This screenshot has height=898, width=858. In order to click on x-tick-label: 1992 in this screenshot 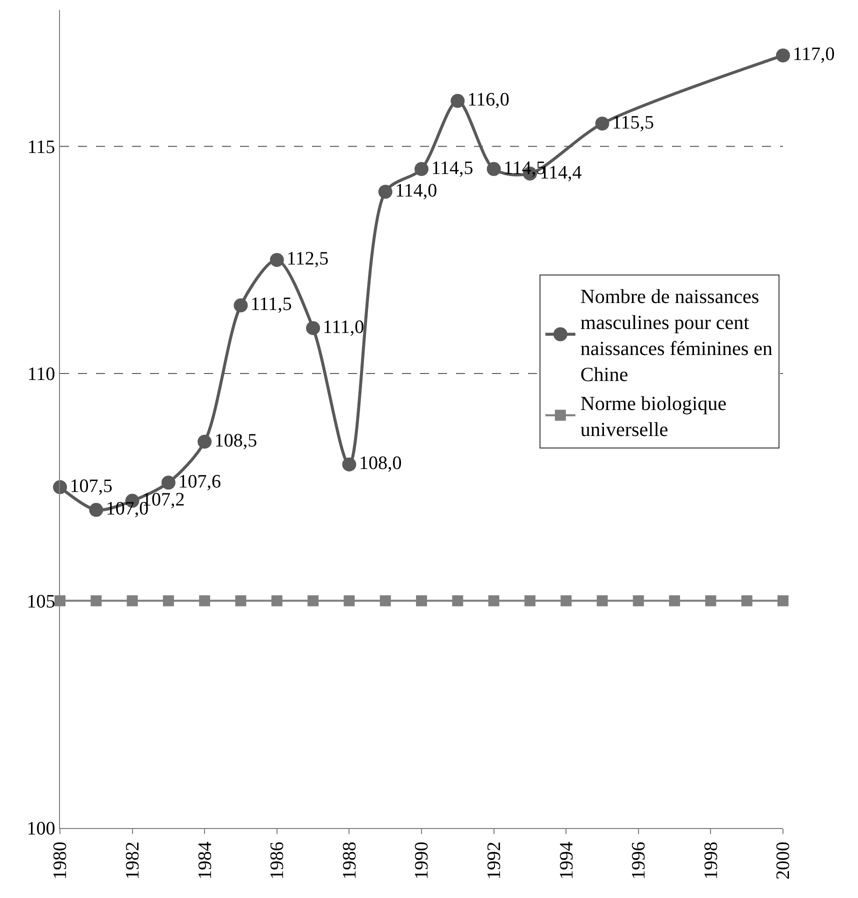, I will do `click(494, 861)`.